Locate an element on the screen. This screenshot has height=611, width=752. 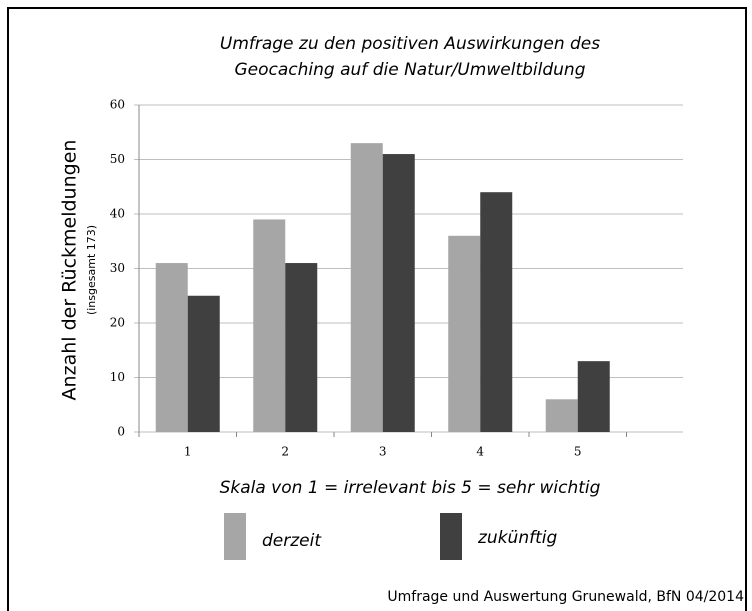
y-tick-label: 50 is located at coordinates (117, 159).